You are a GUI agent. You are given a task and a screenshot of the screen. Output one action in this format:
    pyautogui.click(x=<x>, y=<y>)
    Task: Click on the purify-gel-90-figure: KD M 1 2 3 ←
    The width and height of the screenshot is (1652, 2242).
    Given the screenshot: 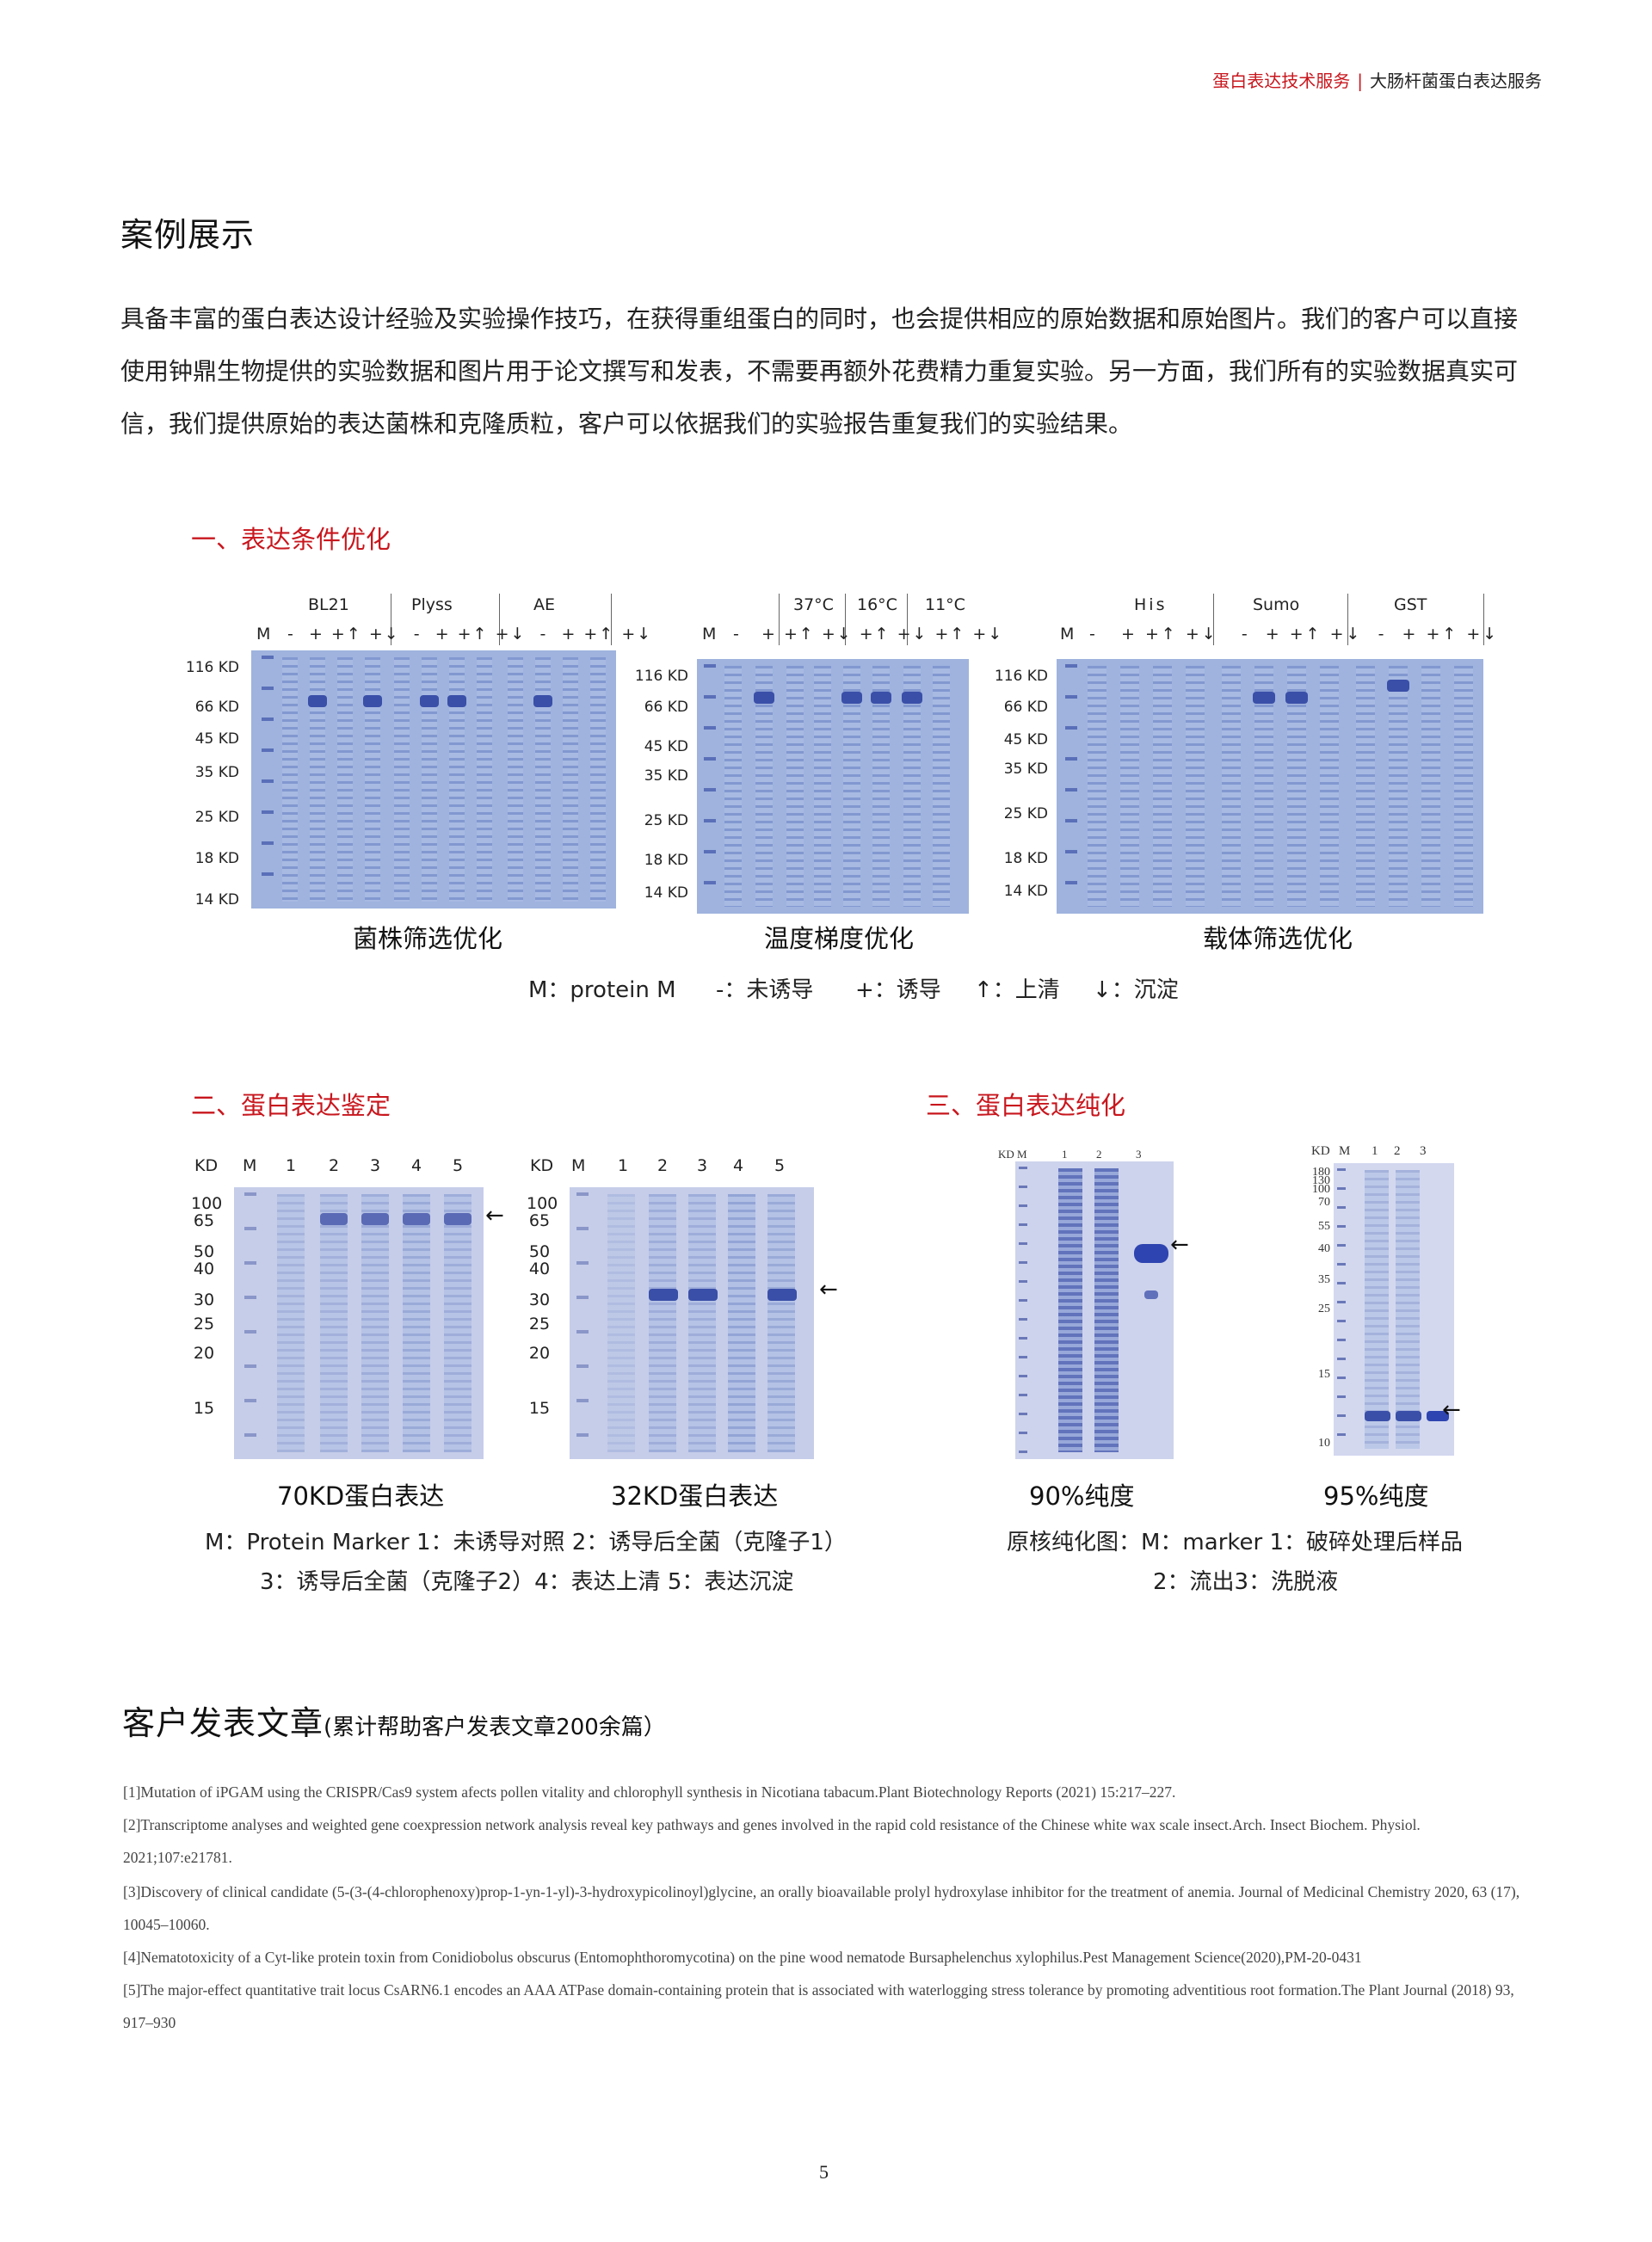 What is the action you would take?
    pyautogui.click(x=1101, y=1305)
    